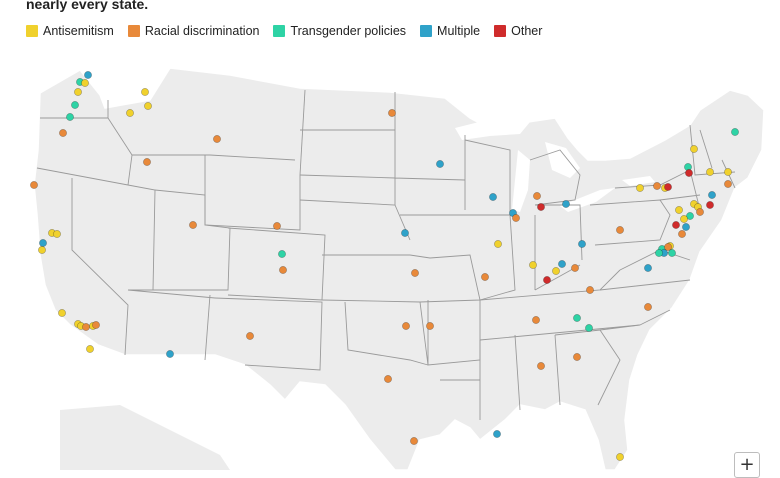 This screenshot has height=478, width=780. Describe the element at coordinates (386, 333) in the screenshot. I see `border-ok-tx` at that location.